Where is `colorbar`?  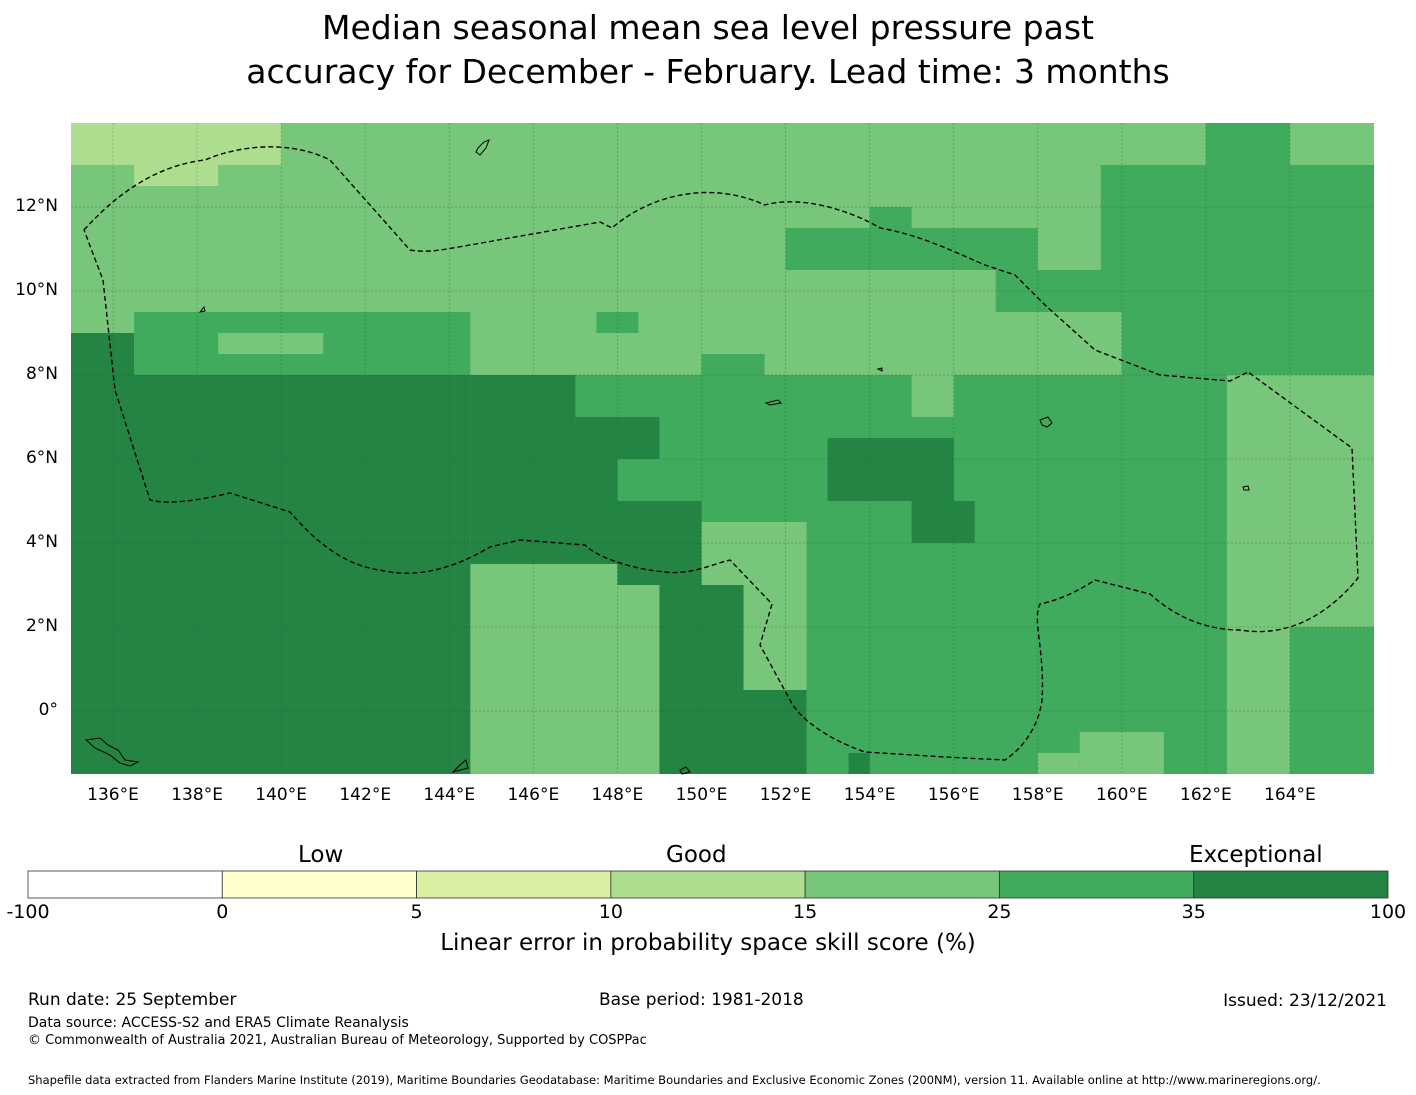 colorbar is located at coordinates (708, 884).